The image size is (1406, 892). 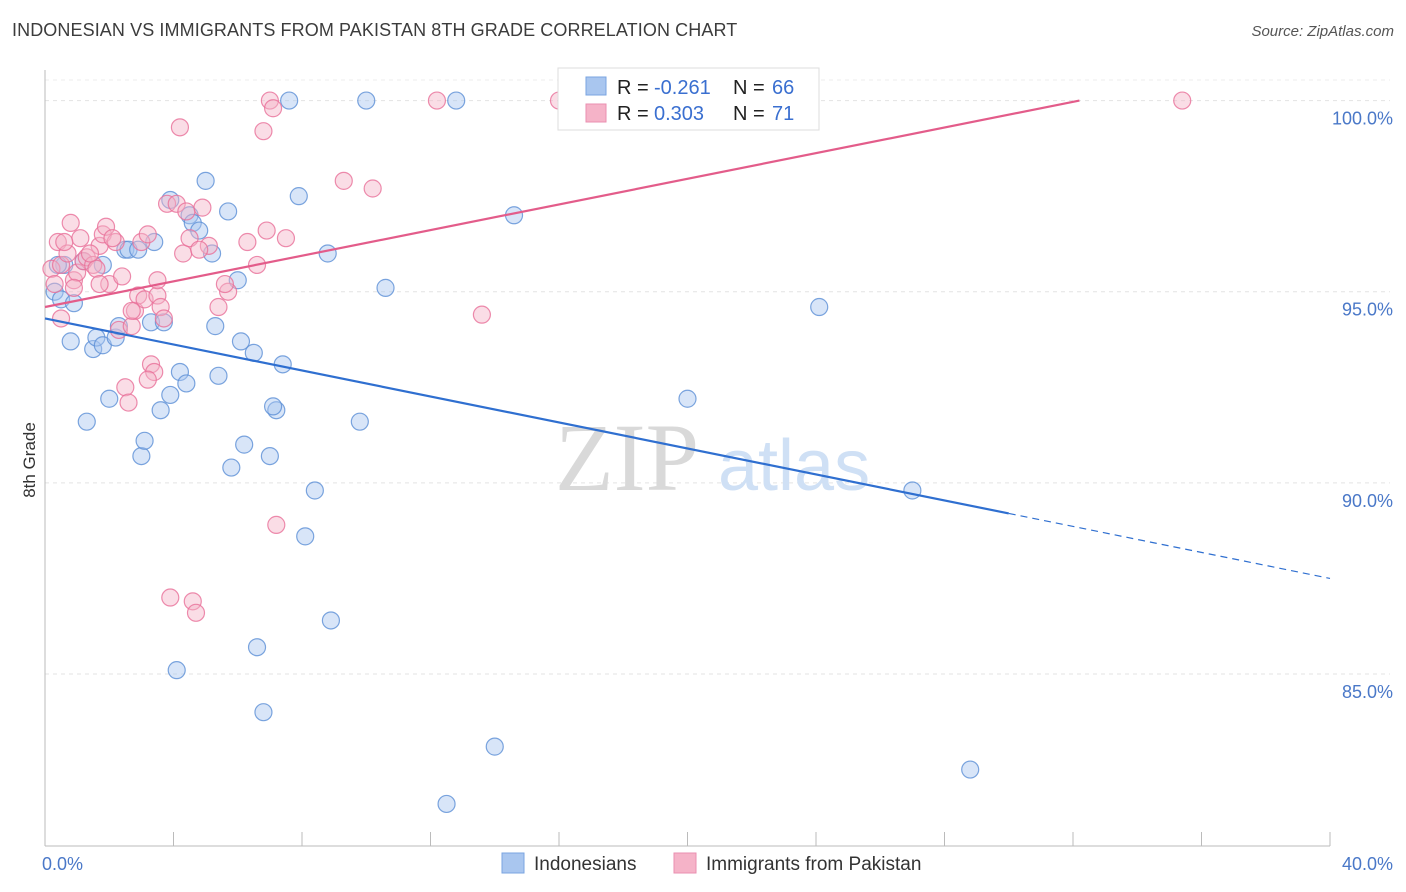 I want to click on legend-r-value-pakistan: 0.303, so click(x=679, y=114).